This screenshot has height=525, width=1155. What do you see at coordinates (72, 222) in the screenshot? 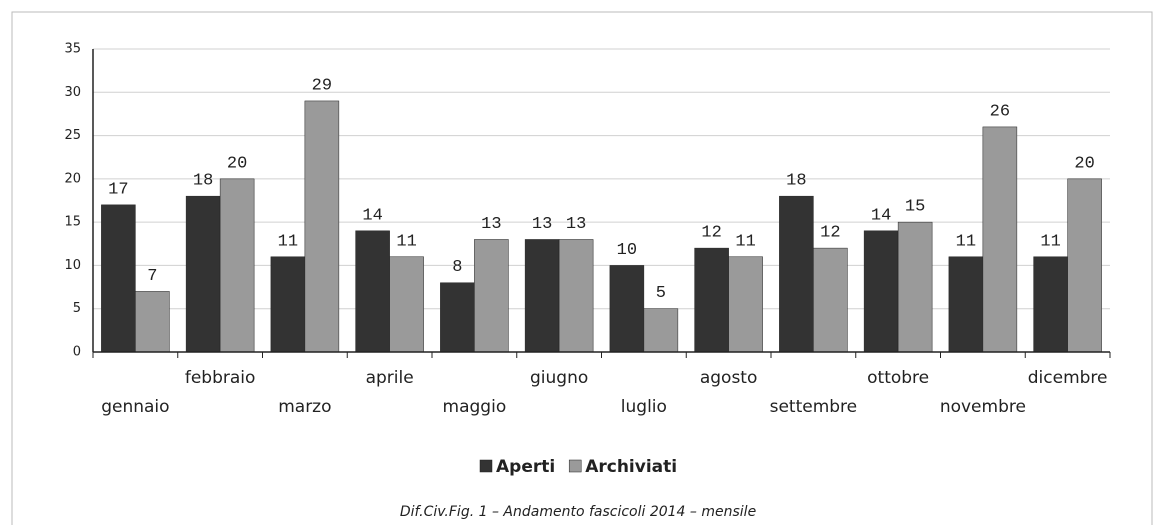
I see `y-tick-label: 15` at bounding box center [72, 222].